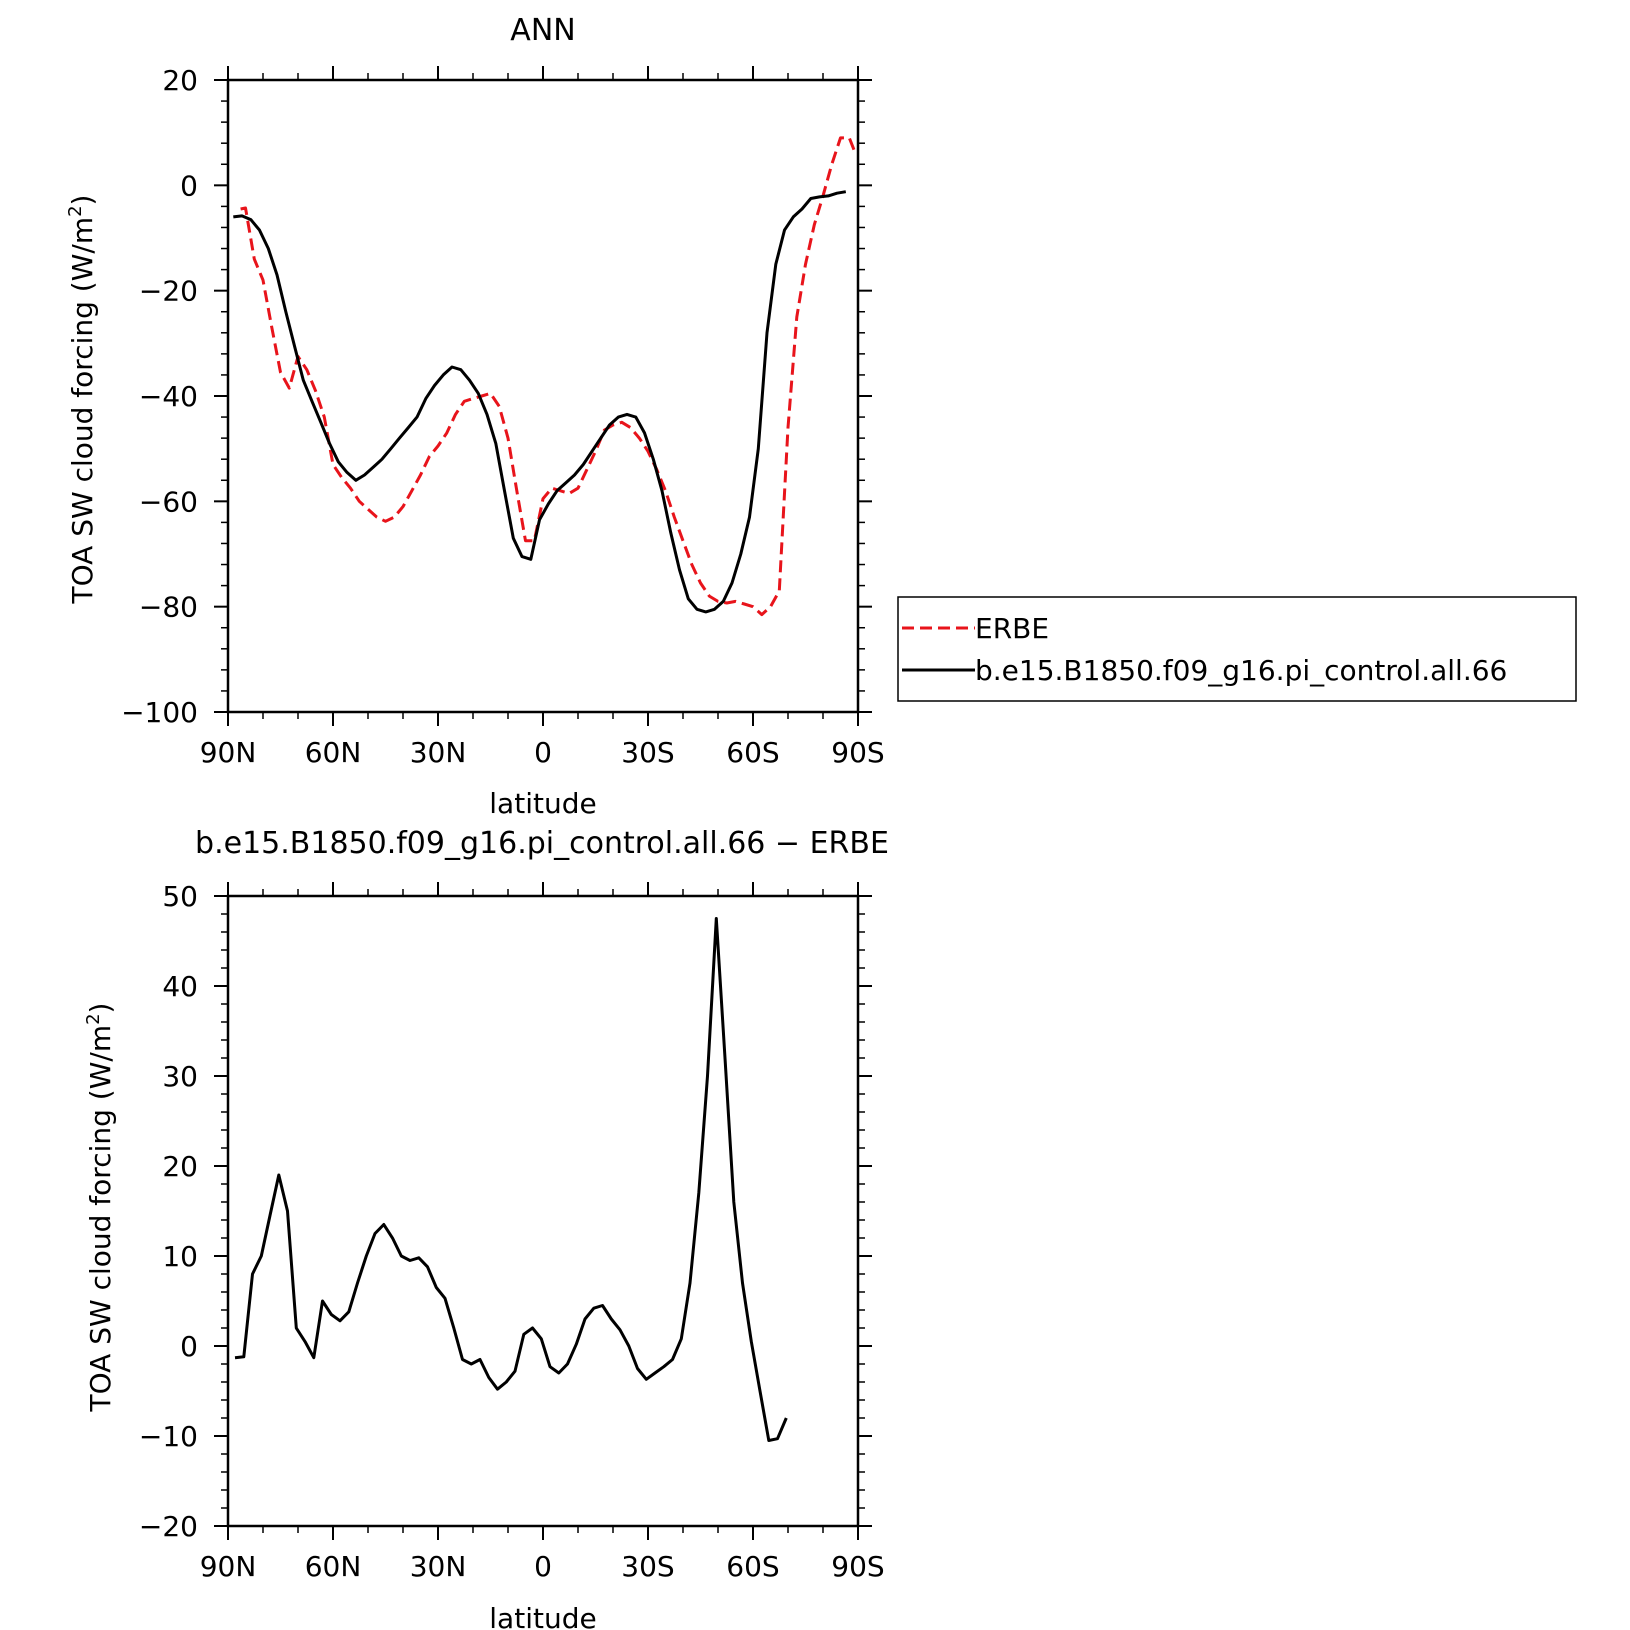 The width and height of the screenshot is (1630, 1630). I want to click on panel2-ylabel: TOA SW cloud forcing (W/m2), so click(100, 1208).